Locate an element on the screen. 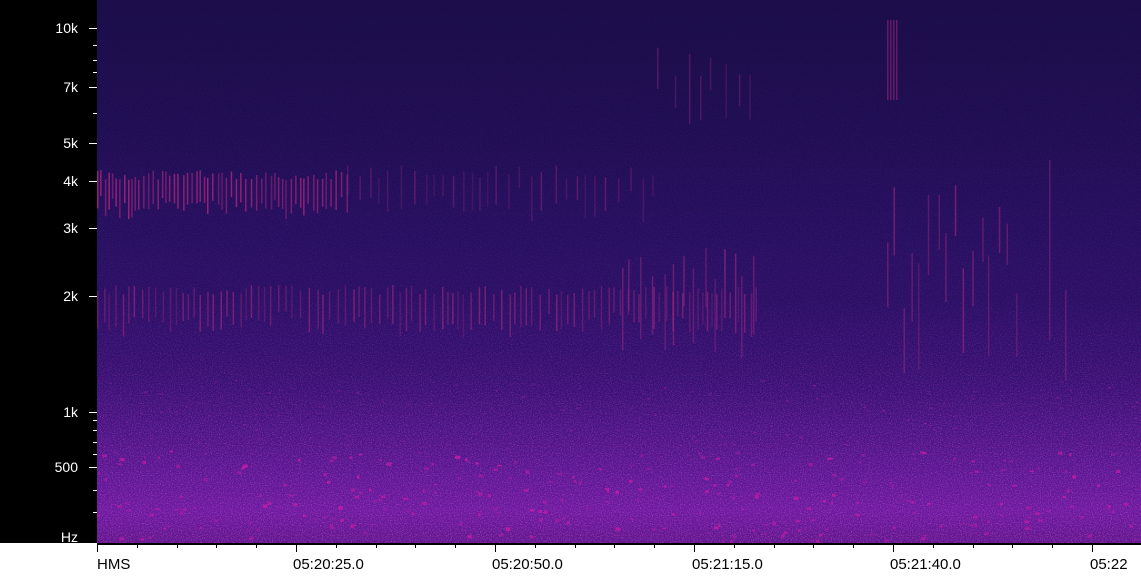  streak-isolated is located at coordinates (1050, 250).